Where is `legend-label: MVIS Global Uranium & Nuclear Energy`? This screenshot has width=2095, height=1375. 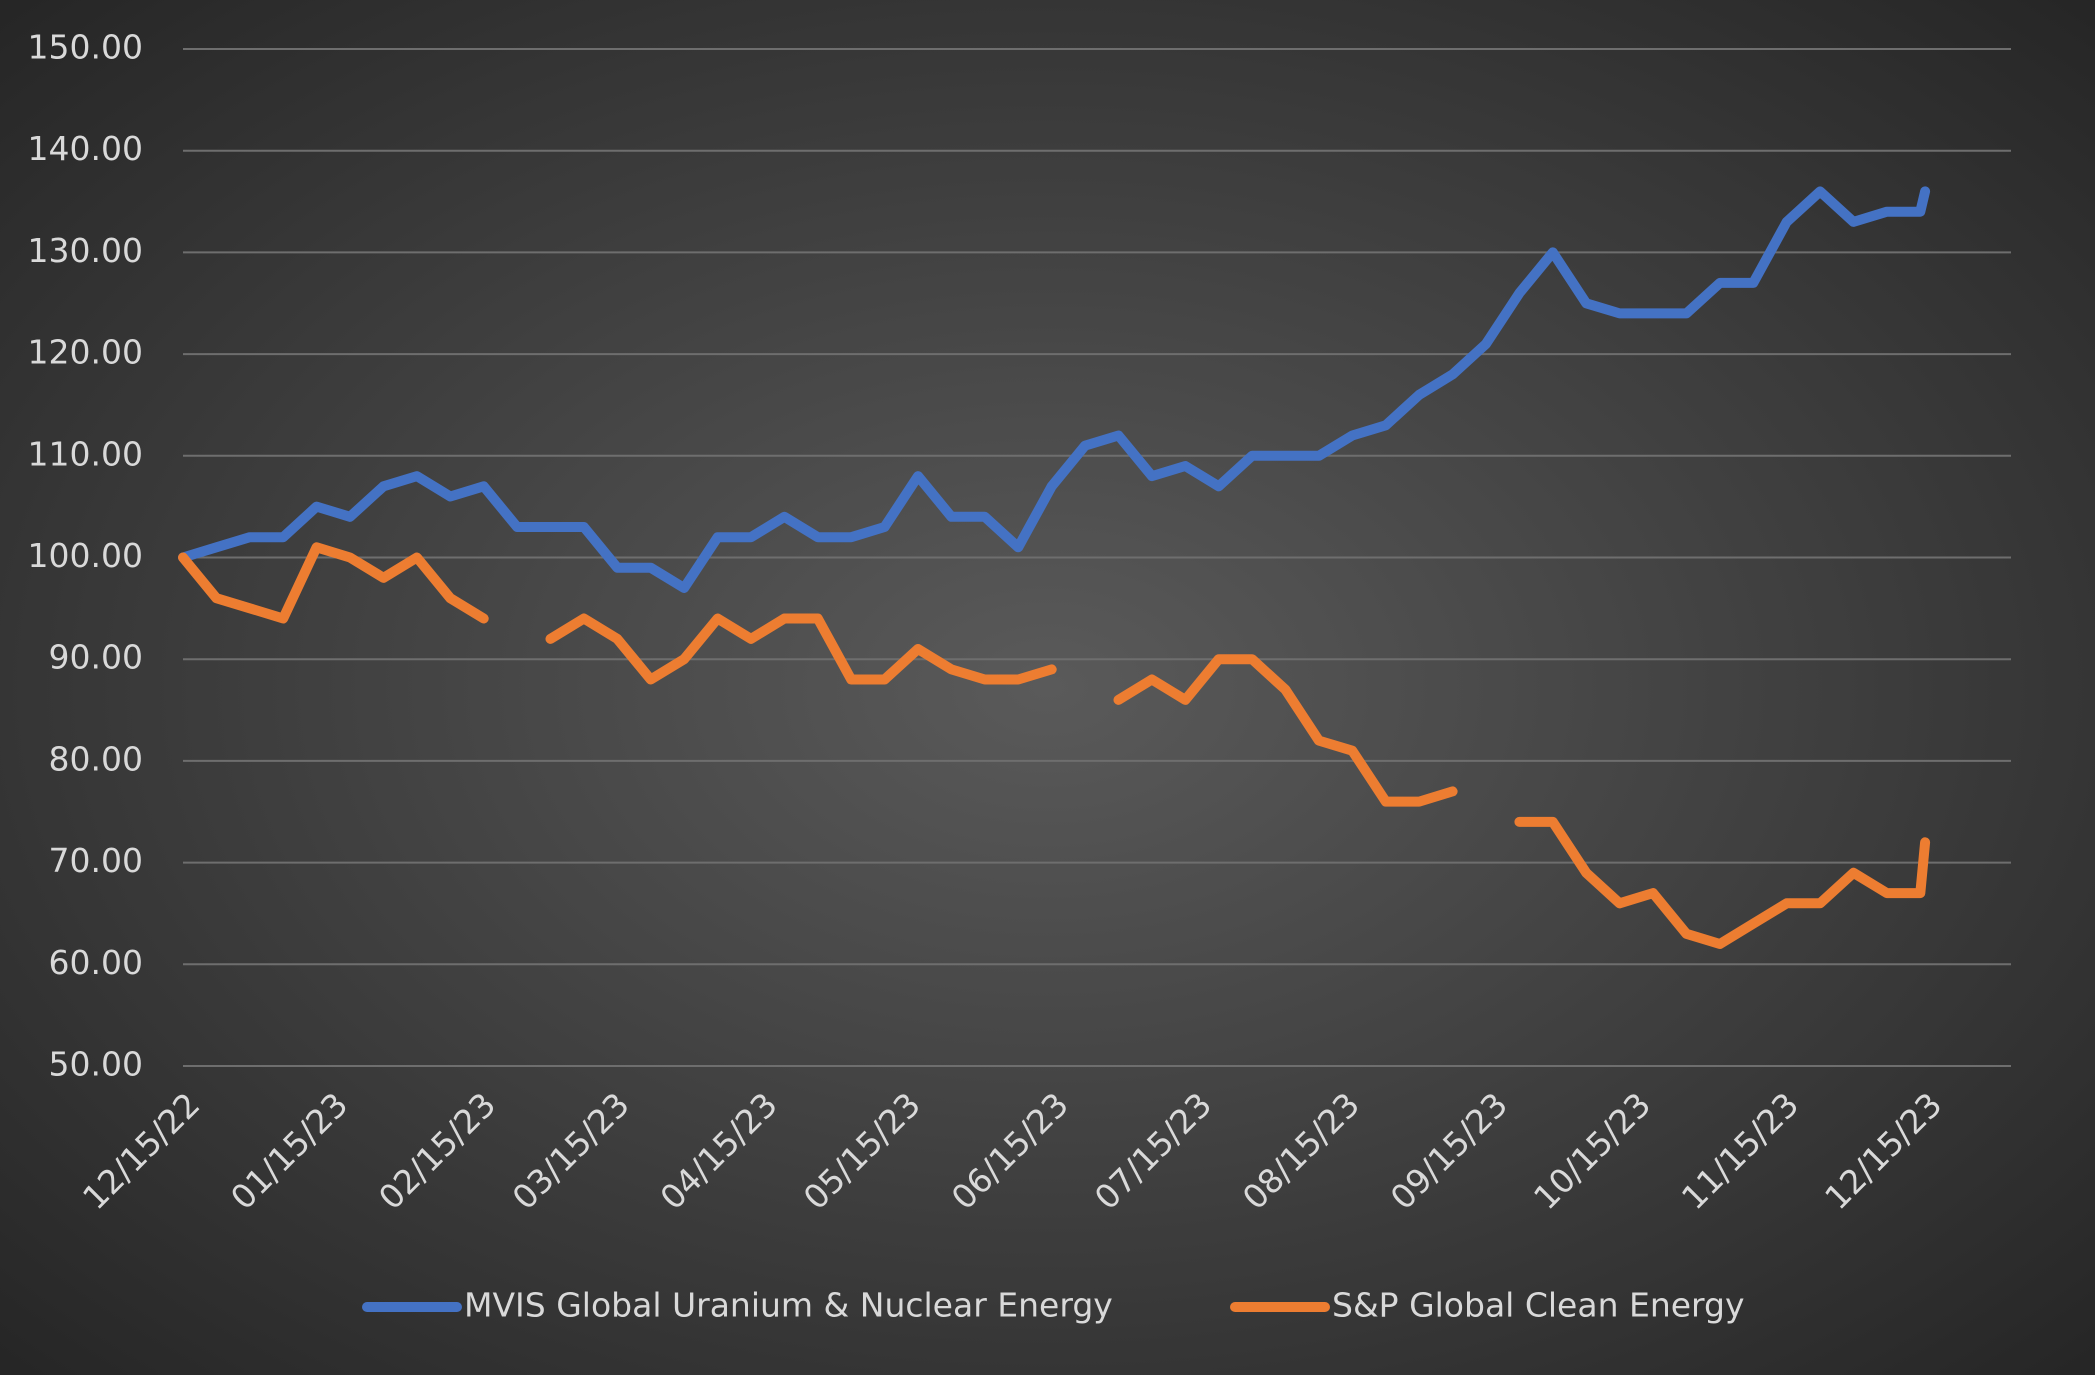
legend-label: MVIS Global Uranium & Nuclear Energy is located at coordinates (788, 1305).